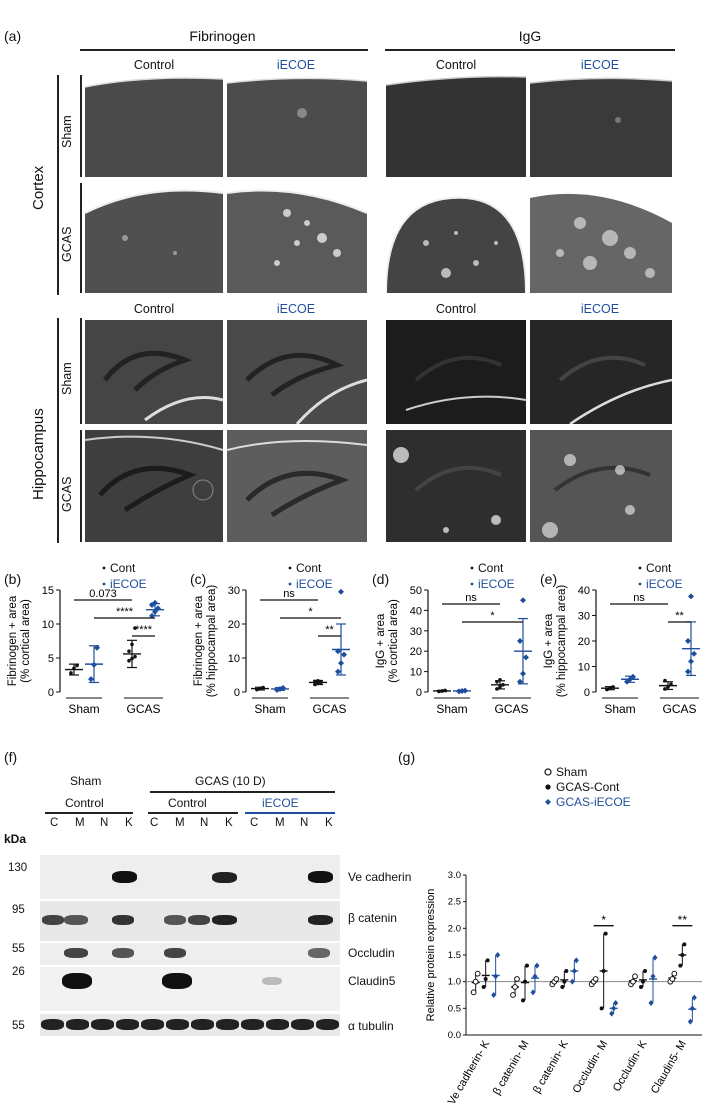 The width and height of the screenshot is (714, 1111). Describe the element at coordinates (76, 953) in the screenshot. I see `band-occ-m1` at that location.